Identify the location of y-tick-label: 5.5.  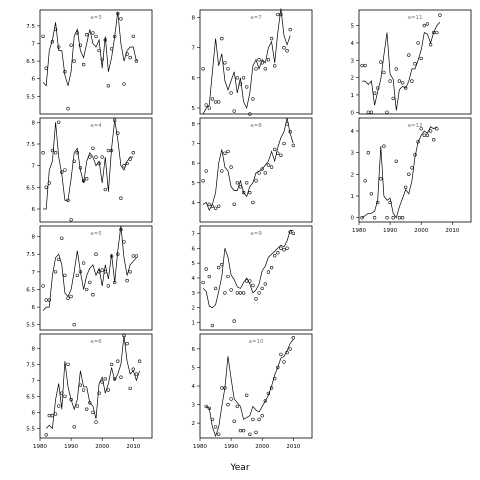
(30, 429).